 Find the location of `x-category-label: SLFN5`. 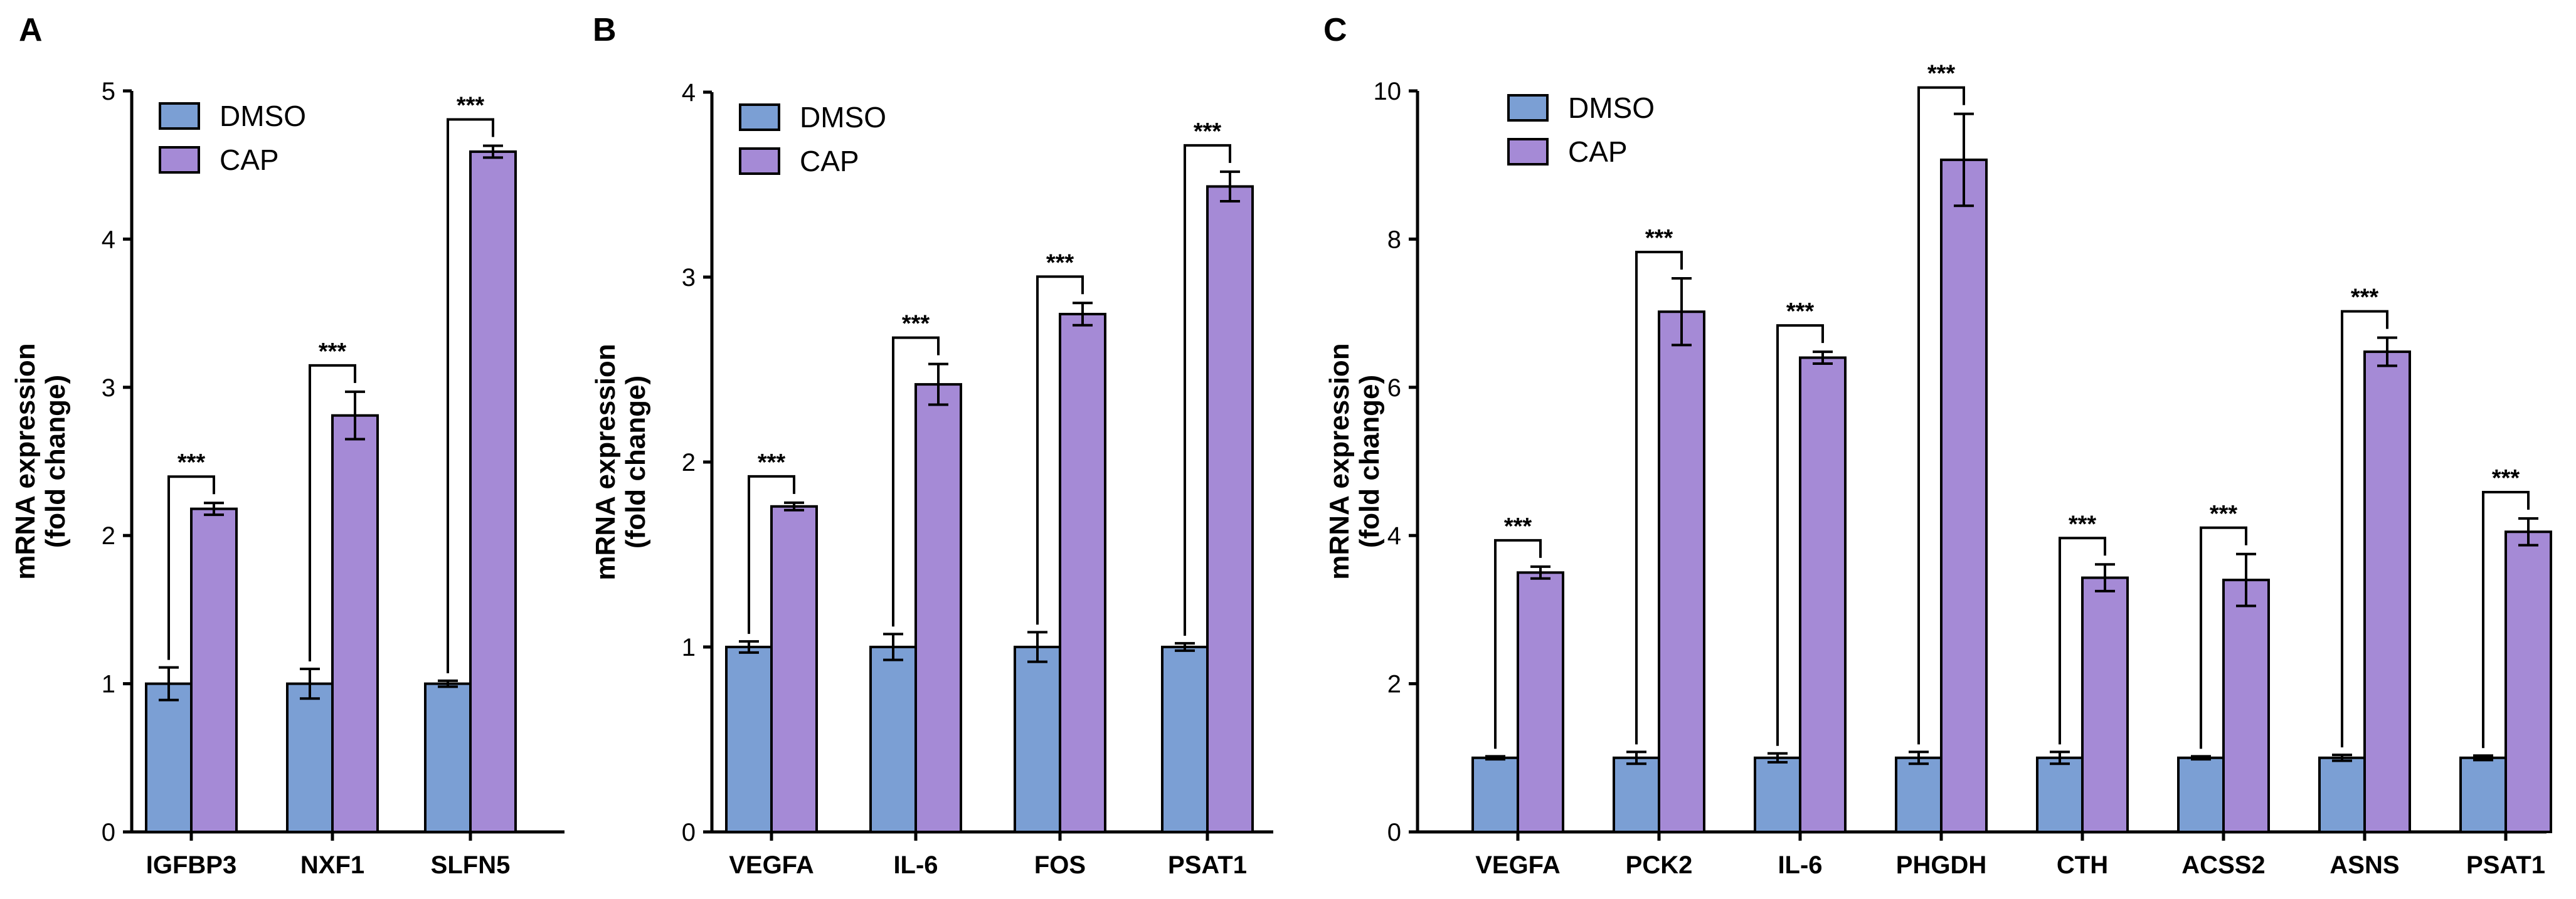

x-category-label: SLFN5 is located at coordinates (471, 865).